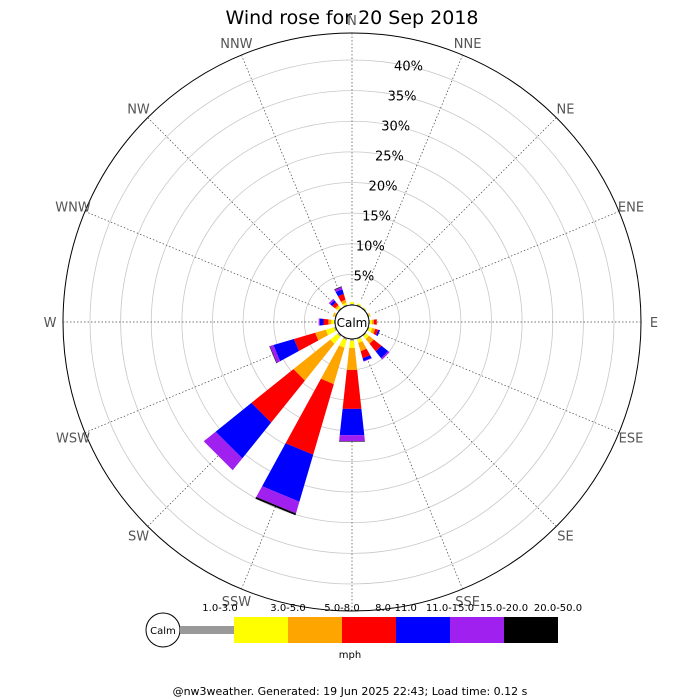  Describe the element at coordinates (395, 127) in the screenshot. I see `ring-label-6: 30%` at that location.